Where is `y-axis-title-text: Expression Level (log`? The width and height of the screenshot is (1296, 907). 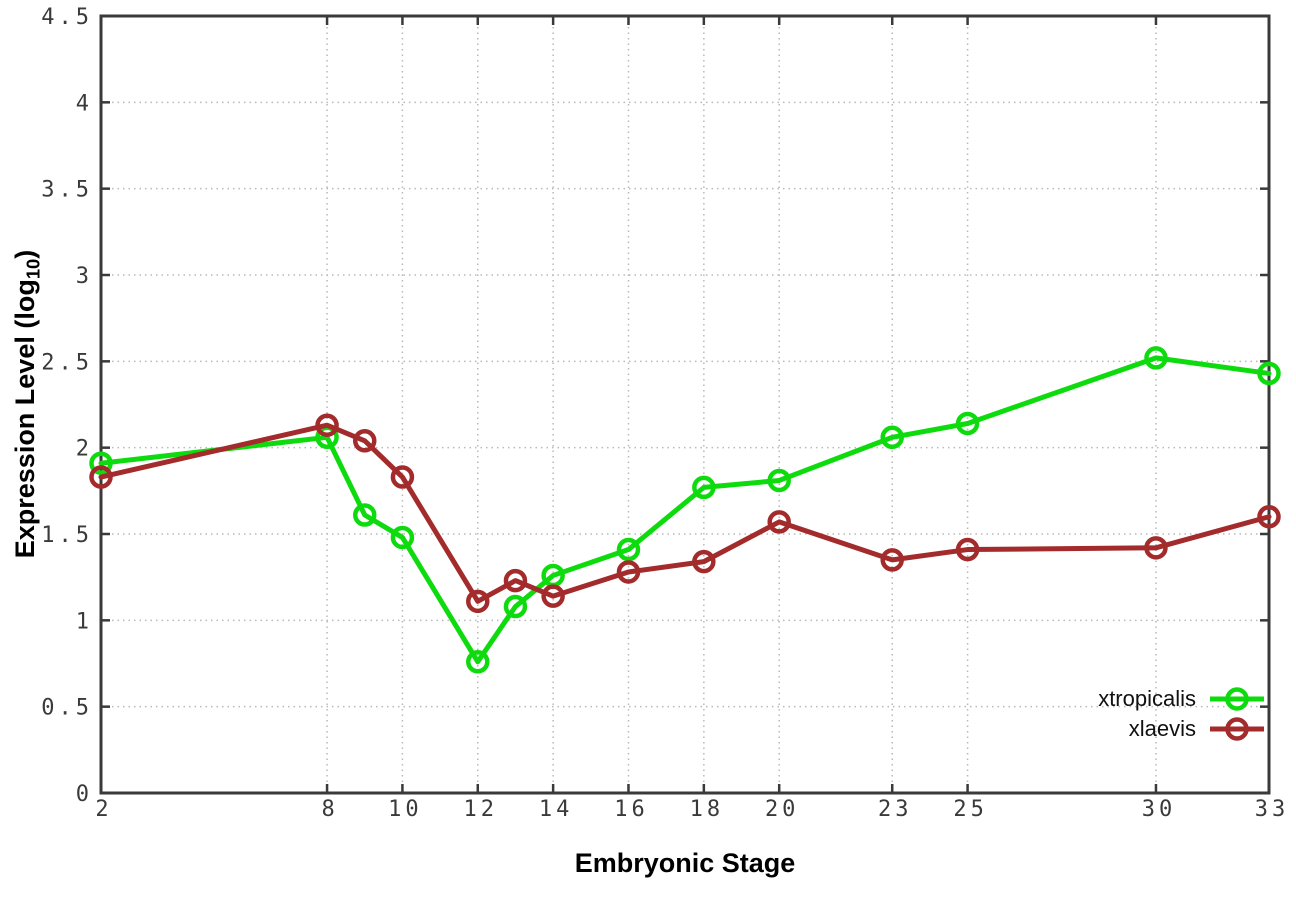
y-axis-title-text: Expression Level (log is located at coordinates (24, 419).